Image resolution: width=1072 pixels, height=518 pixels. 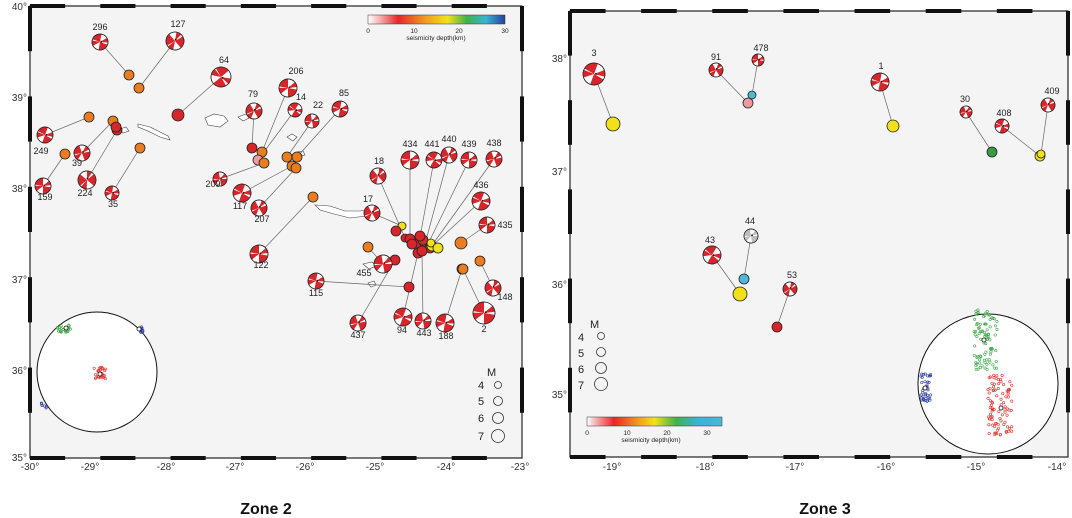 What do you see at coordinates (1051, 91) in the screenshot?
I see `event-label: 409` at bounding box center [1051, 91].